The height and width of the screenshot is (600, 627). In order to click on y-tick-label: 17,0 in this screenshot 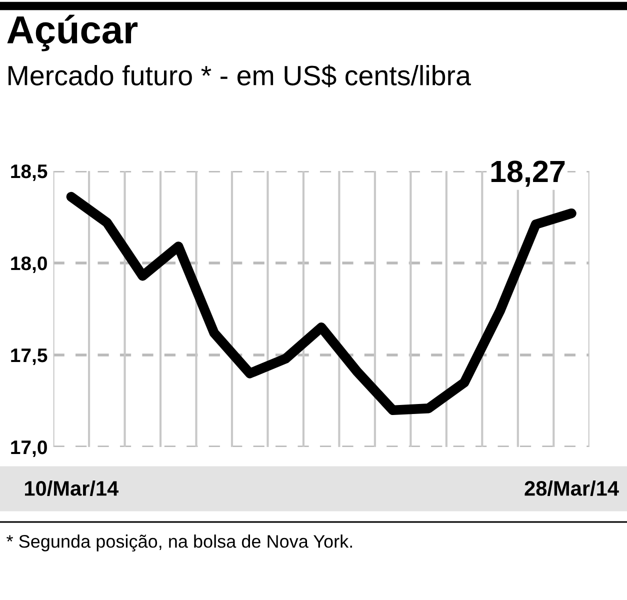, I will do `click(29, 449)`.